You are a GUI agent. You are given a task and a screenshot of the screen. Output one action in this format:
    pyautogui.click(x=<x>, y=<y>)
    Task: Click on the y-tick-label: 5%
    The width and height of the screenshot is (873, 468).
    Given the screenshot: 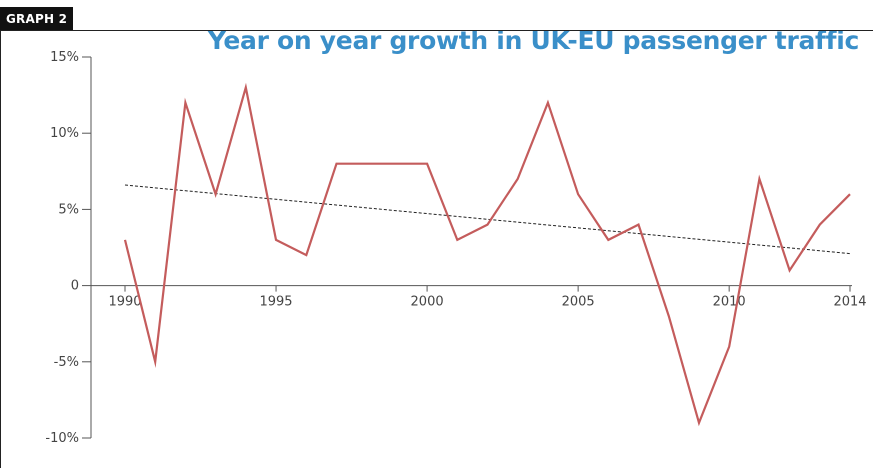 What is the action you would take?
    pyautogui.click(x=68, y=209)
    